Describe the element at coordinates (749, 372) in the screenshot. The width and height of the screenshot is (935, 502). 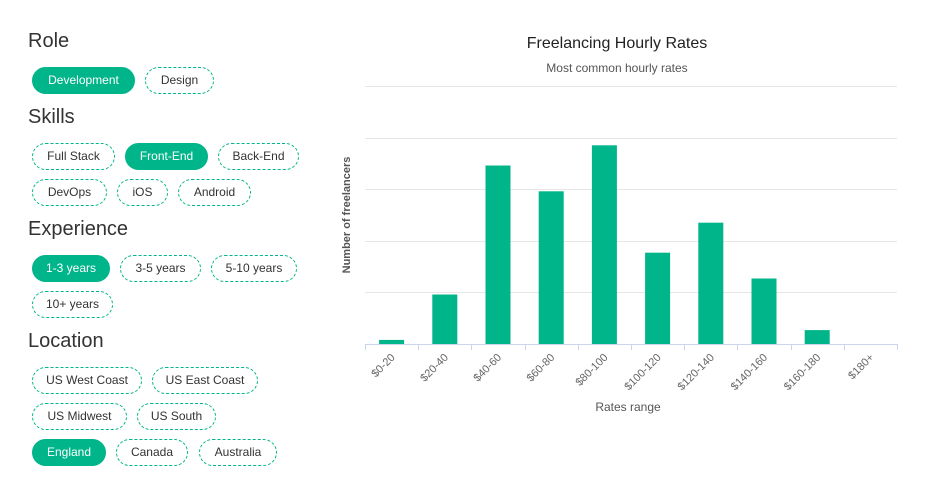
I see `x-tick-label: $140-160` at that location.